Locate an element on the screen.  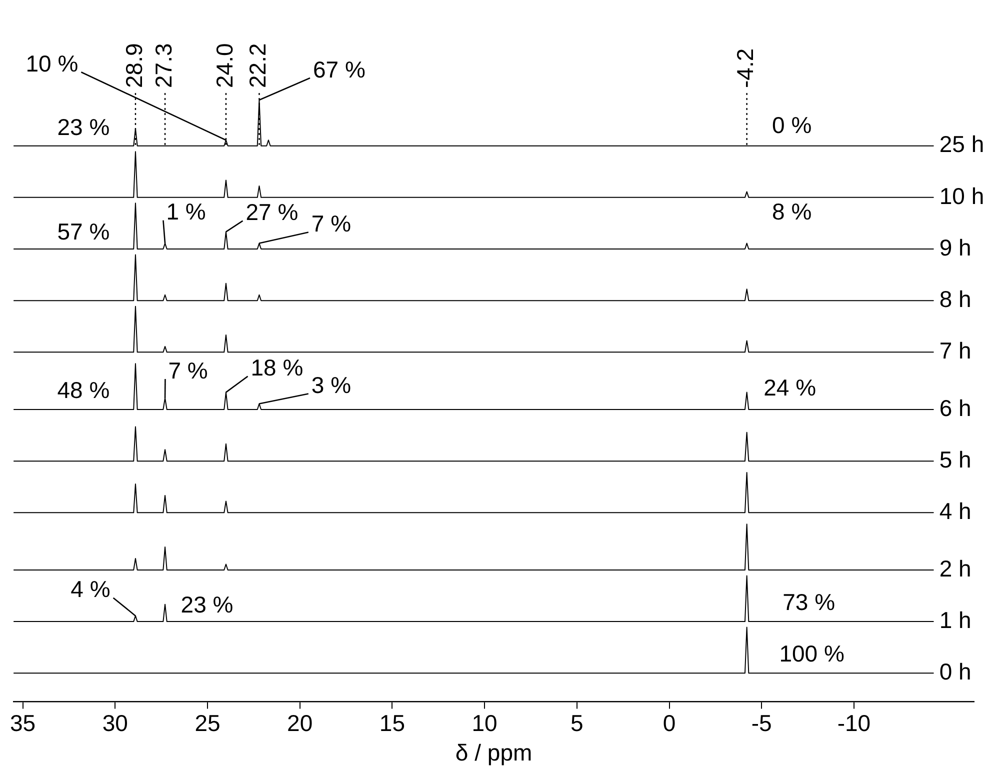
annotation: 0 % is located at coordinates (792, 125).